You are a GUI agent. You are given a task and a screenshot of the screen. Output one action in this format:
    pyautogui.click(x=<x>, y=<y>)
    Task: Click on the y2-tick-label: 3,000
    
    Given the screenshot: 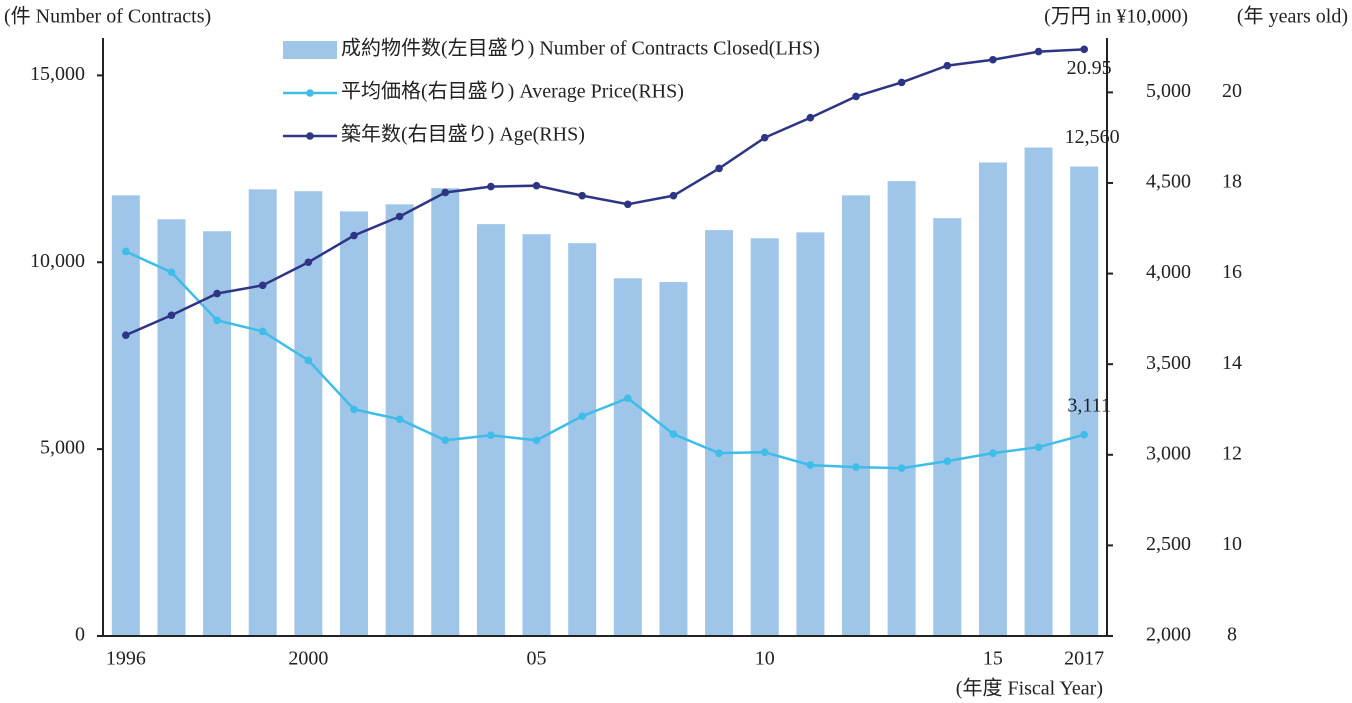 What is the action you would take?
    pyautogui.click(x=1168, y=453)
    